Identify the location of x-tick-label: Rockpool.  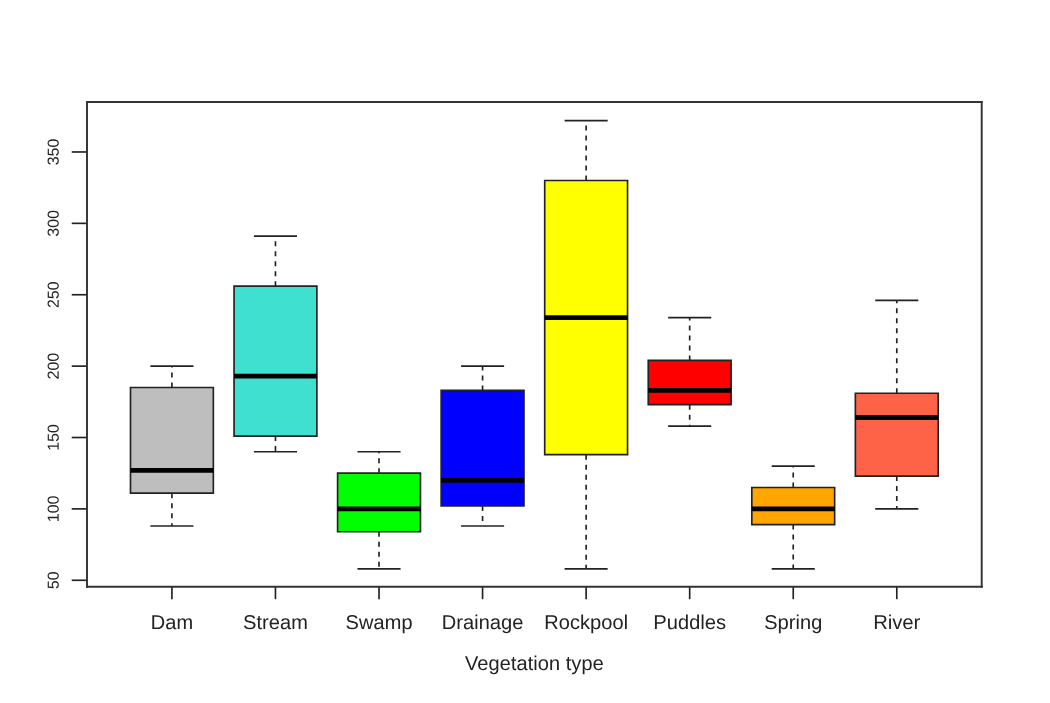
(586, 624).